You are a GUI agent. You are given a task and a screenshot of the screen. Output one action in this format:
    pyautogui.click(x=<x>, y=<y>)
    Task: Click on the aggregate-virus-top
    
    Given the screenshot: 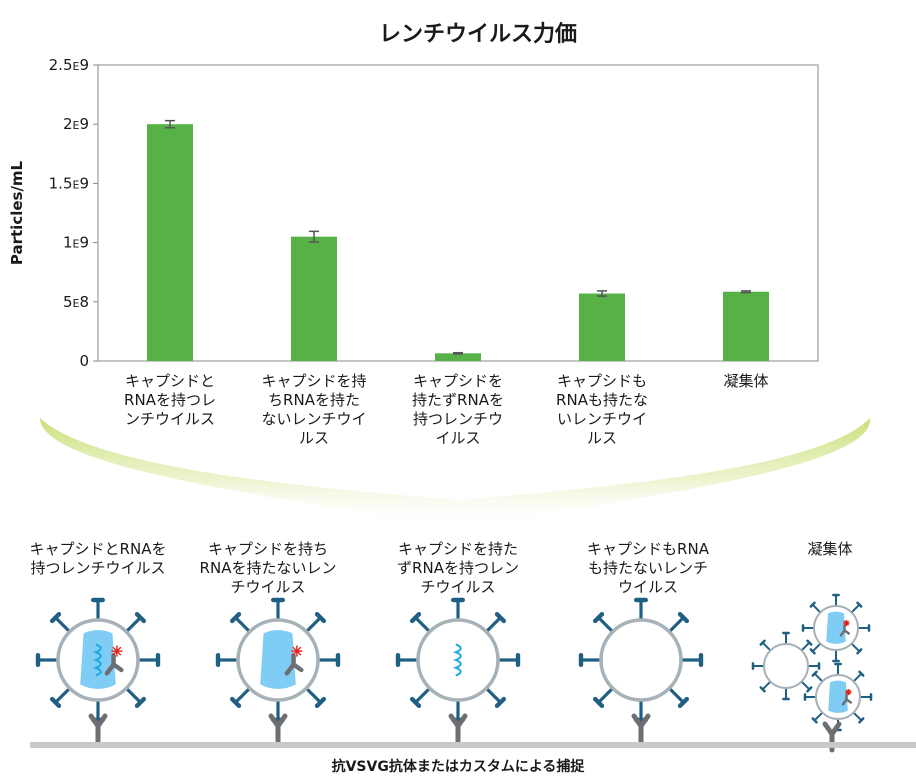 What is the action you would take?
    pyautogui.click(x=836, y=628)
    